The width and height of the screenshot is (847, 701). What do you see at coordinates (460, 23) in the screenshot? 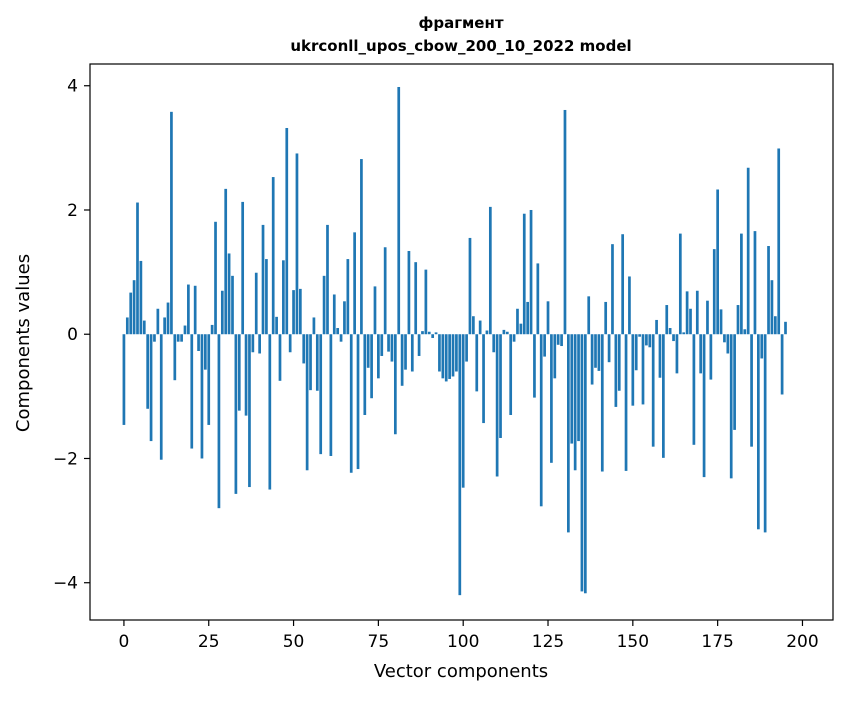
I see `chart-title-line1: фрагмент` at bounding box center [460, 23].